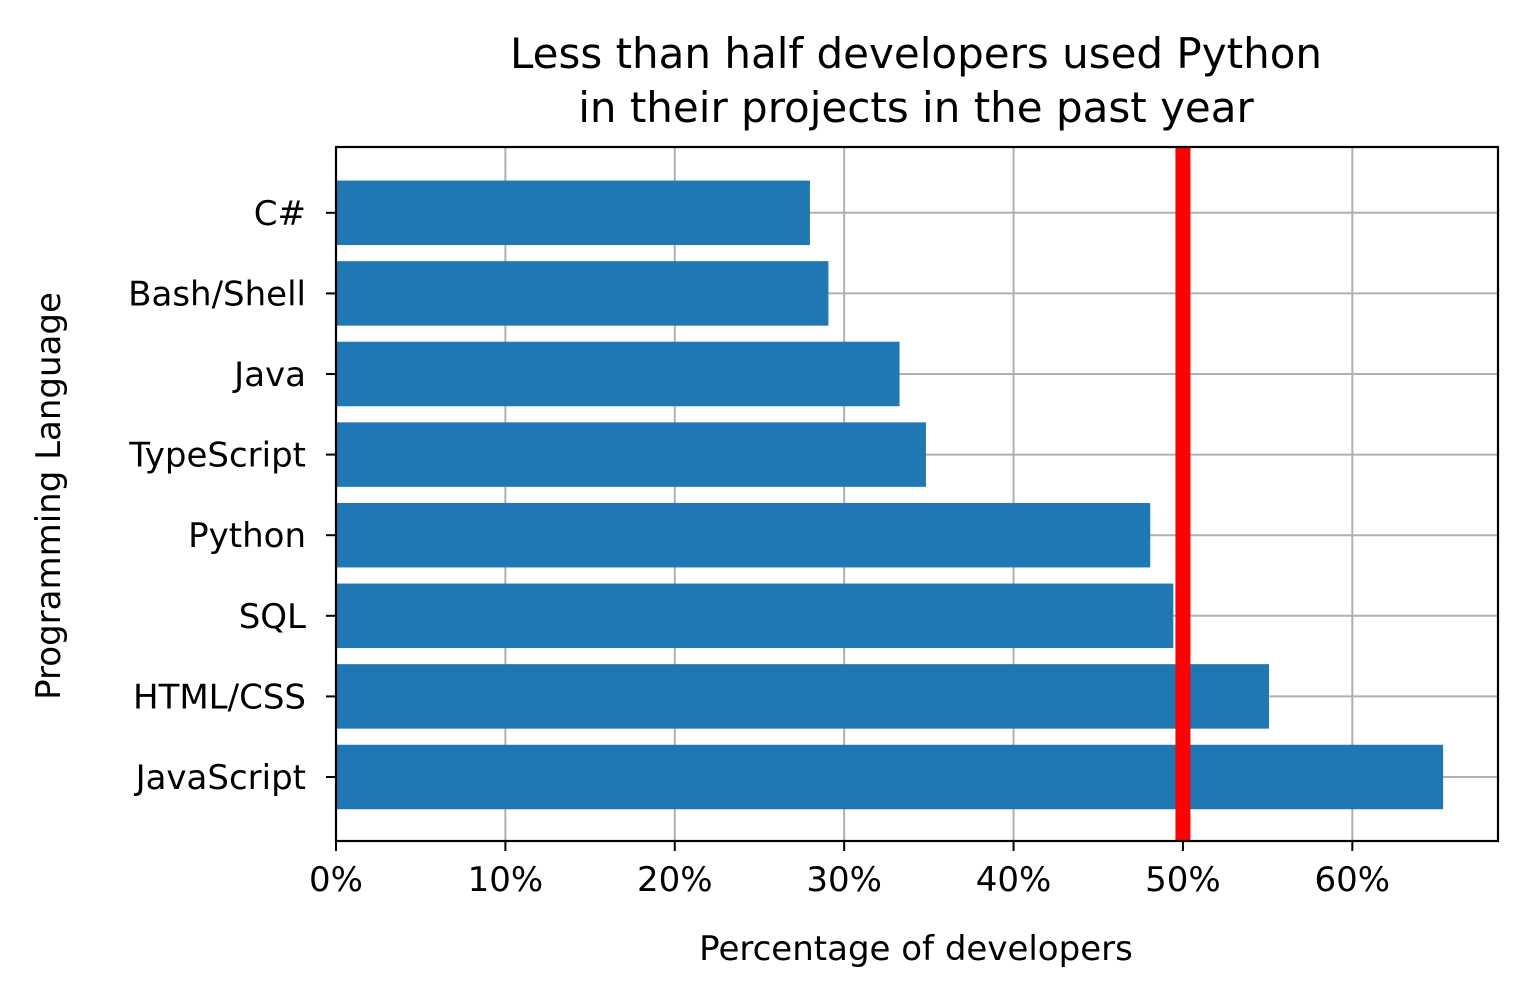 The width and height of the screenshot is (1528, 1001). I want to click on x-tick-label: 20%, so click(675, 880).